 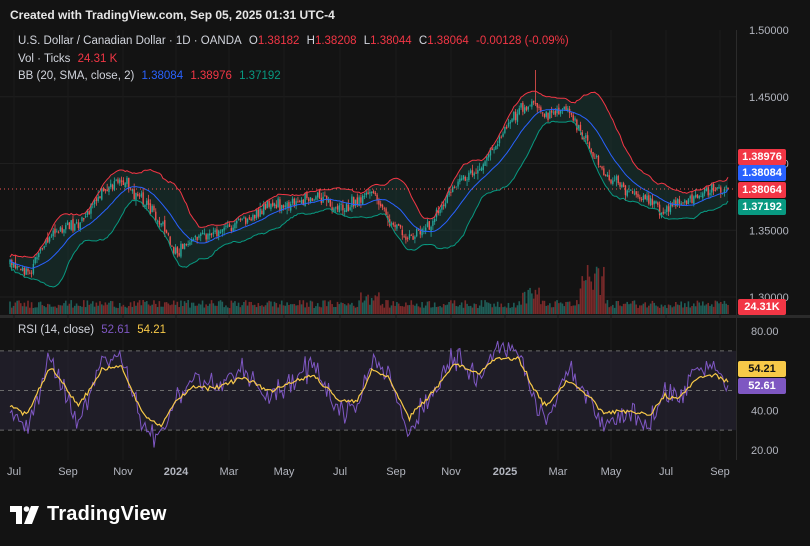 I want to click on high-label: H, so click(x=310, y=41).